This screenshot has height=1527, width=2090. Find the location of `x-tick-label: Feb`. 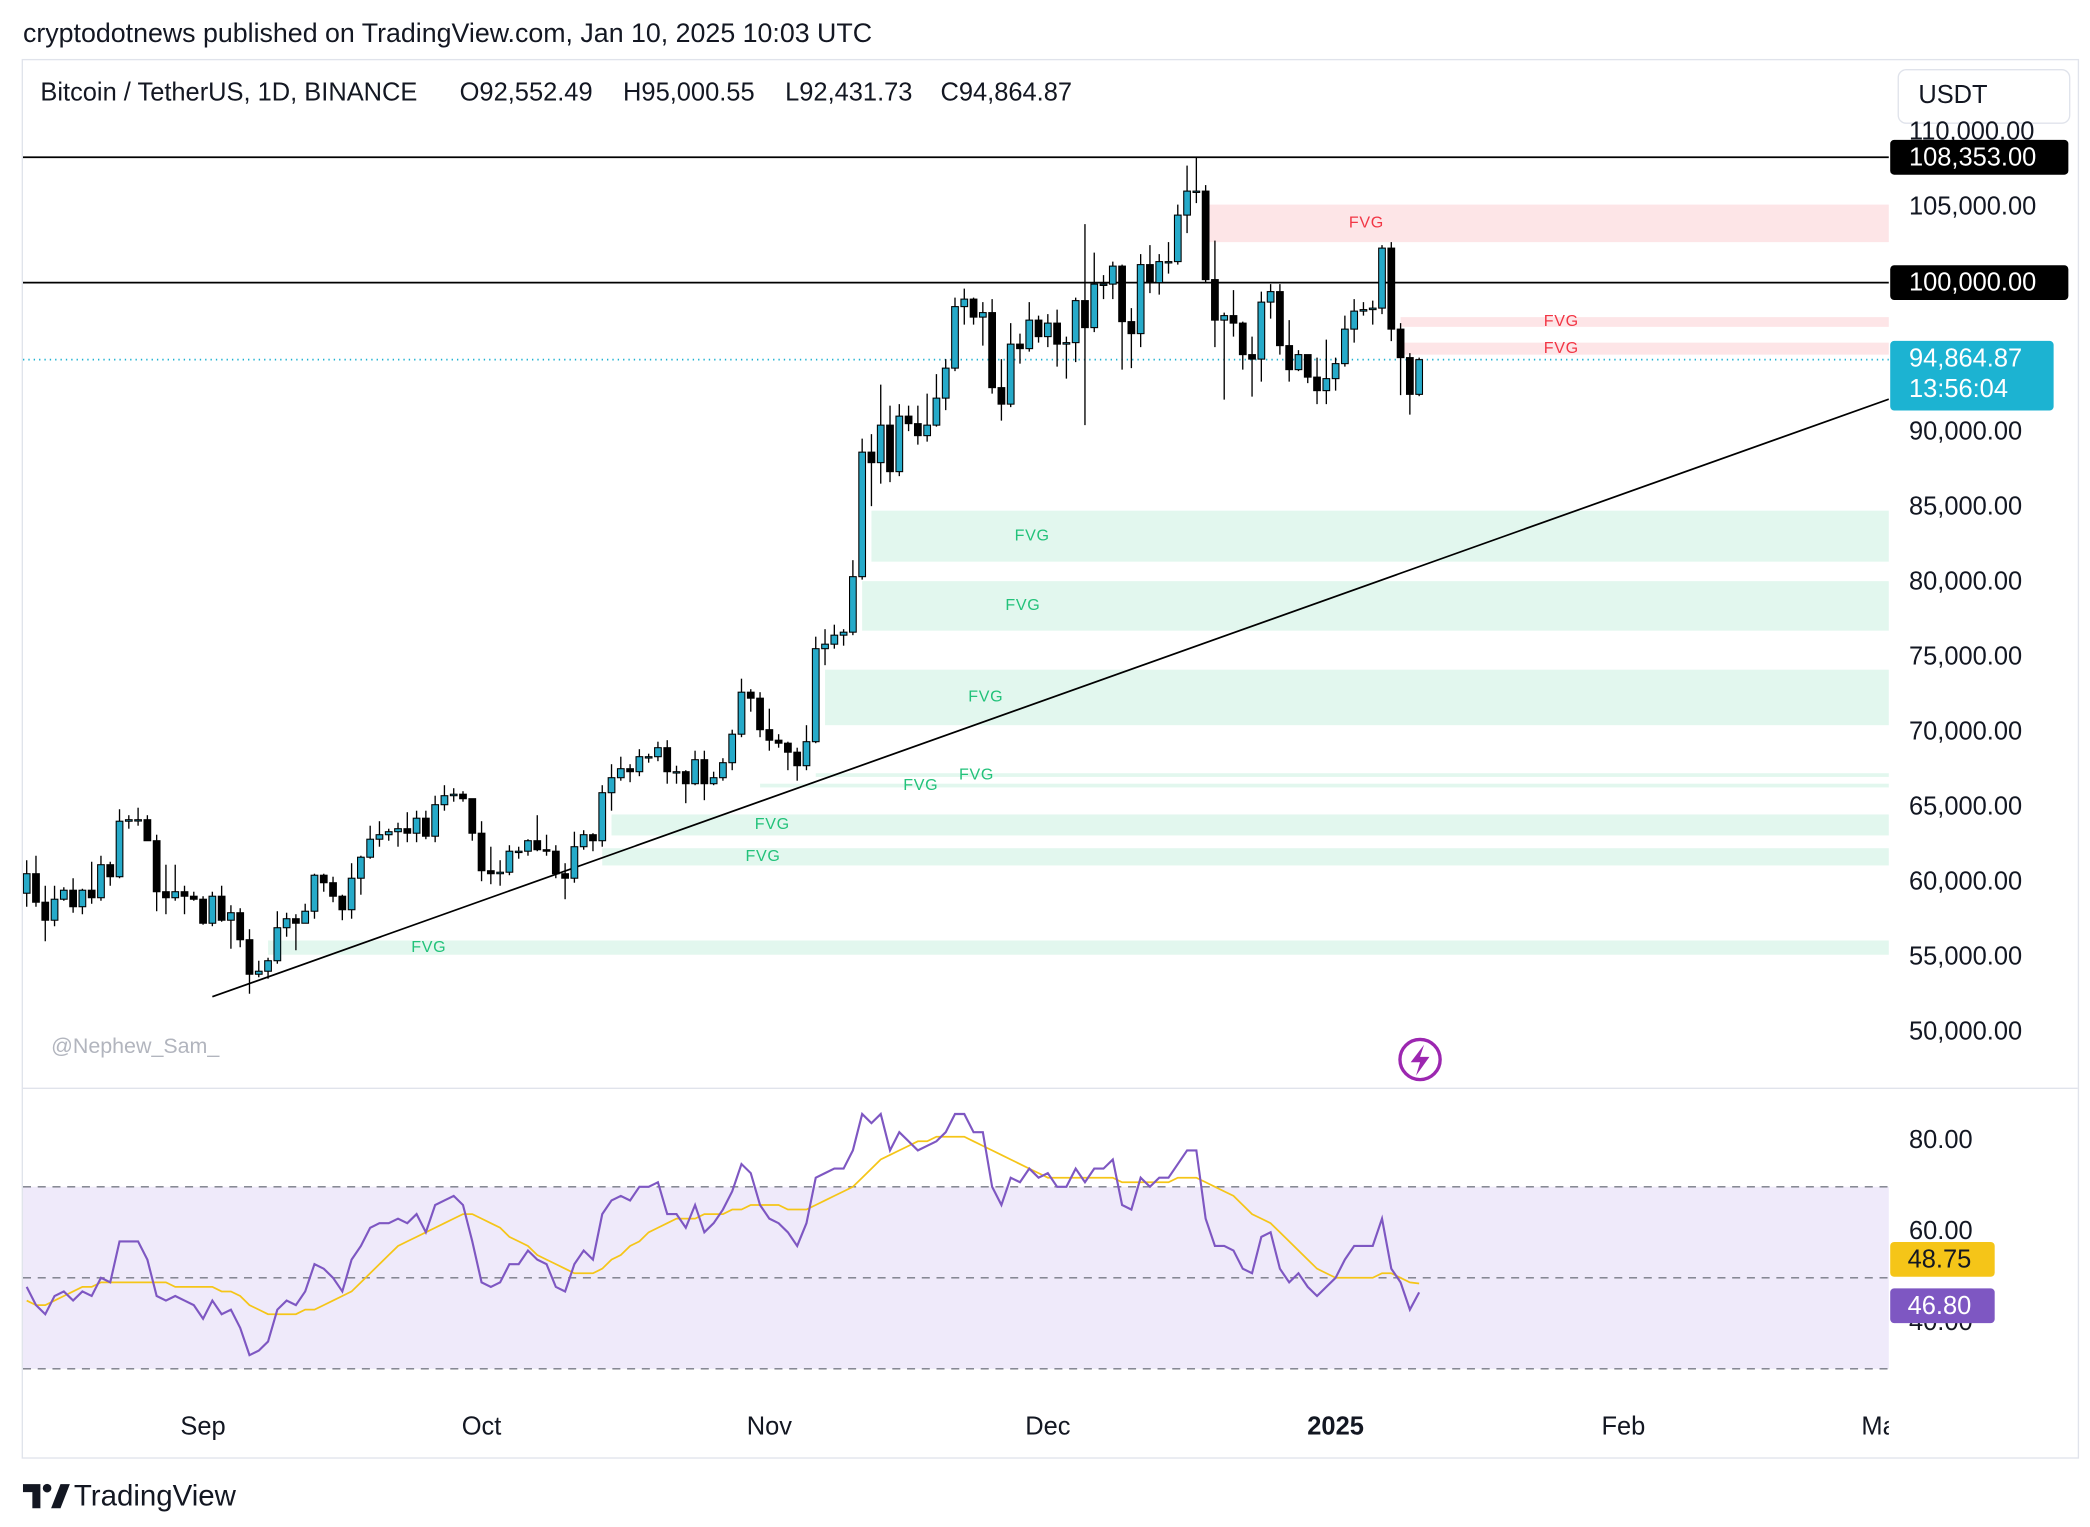

x-tick-label: Feb is located at coordinates (1623, 1427).